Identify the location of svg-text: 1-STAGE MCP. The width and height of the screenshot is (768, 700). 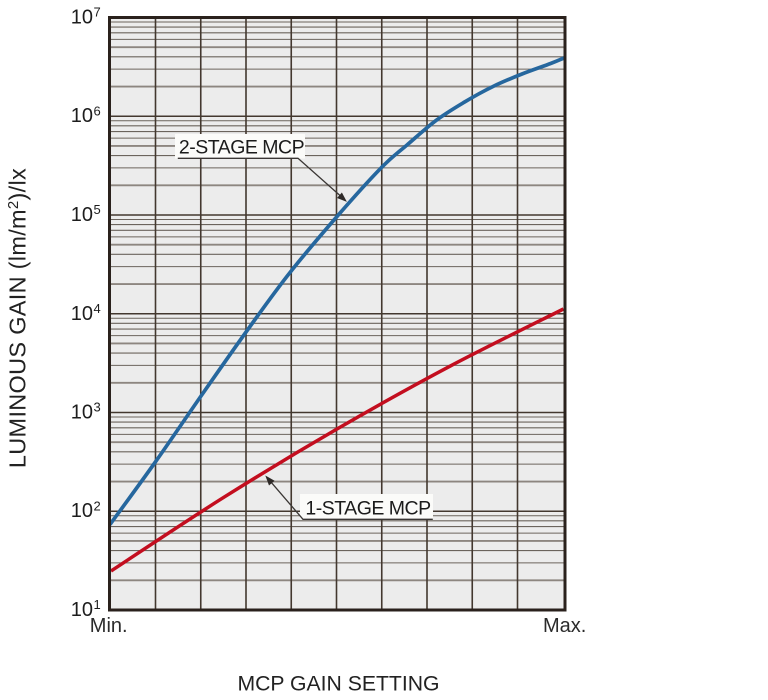
(367, 508).